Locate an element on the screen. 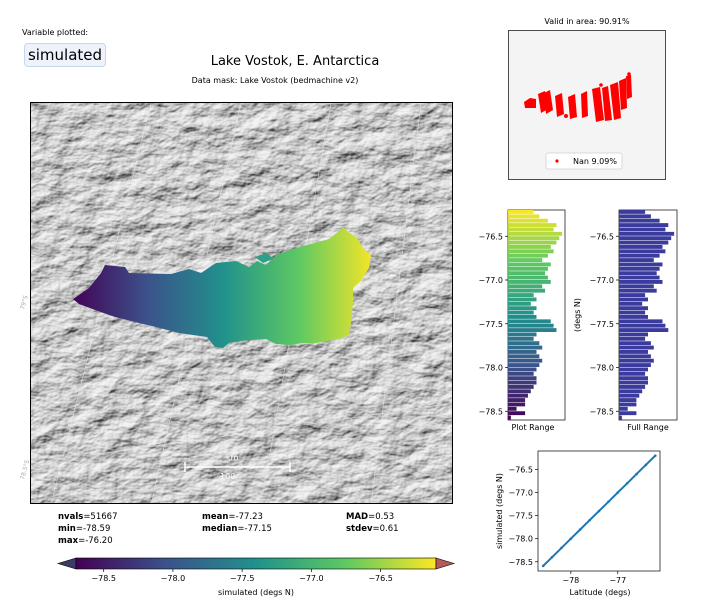 This screenshot has width=720, height=600. histogram-2-bars is located at coordinates (646, 315).